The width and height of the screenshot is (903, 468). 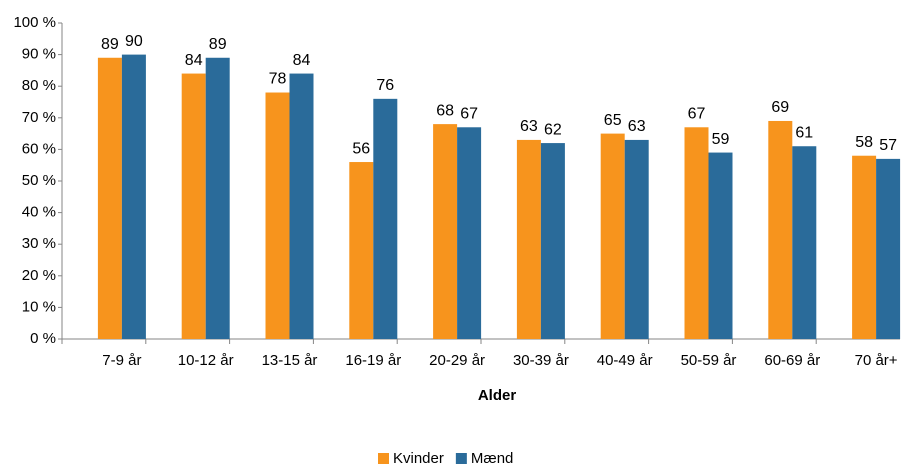 I want to click on y-tick-label: 90 %, so click(x=39, y=54).